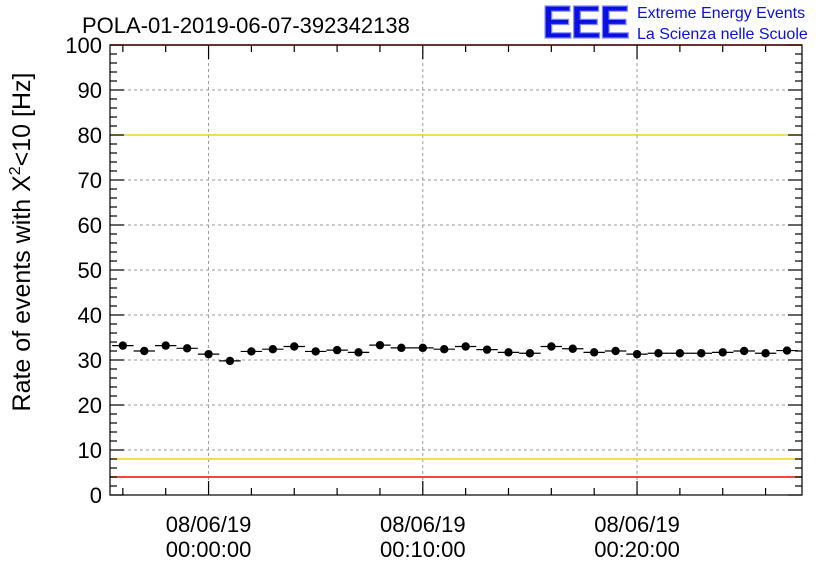 This screenshot has width=836, height=572. Describe the element at coordinates (83, 45) in the screenshot. I see `y-tick-label: 100` at that location.